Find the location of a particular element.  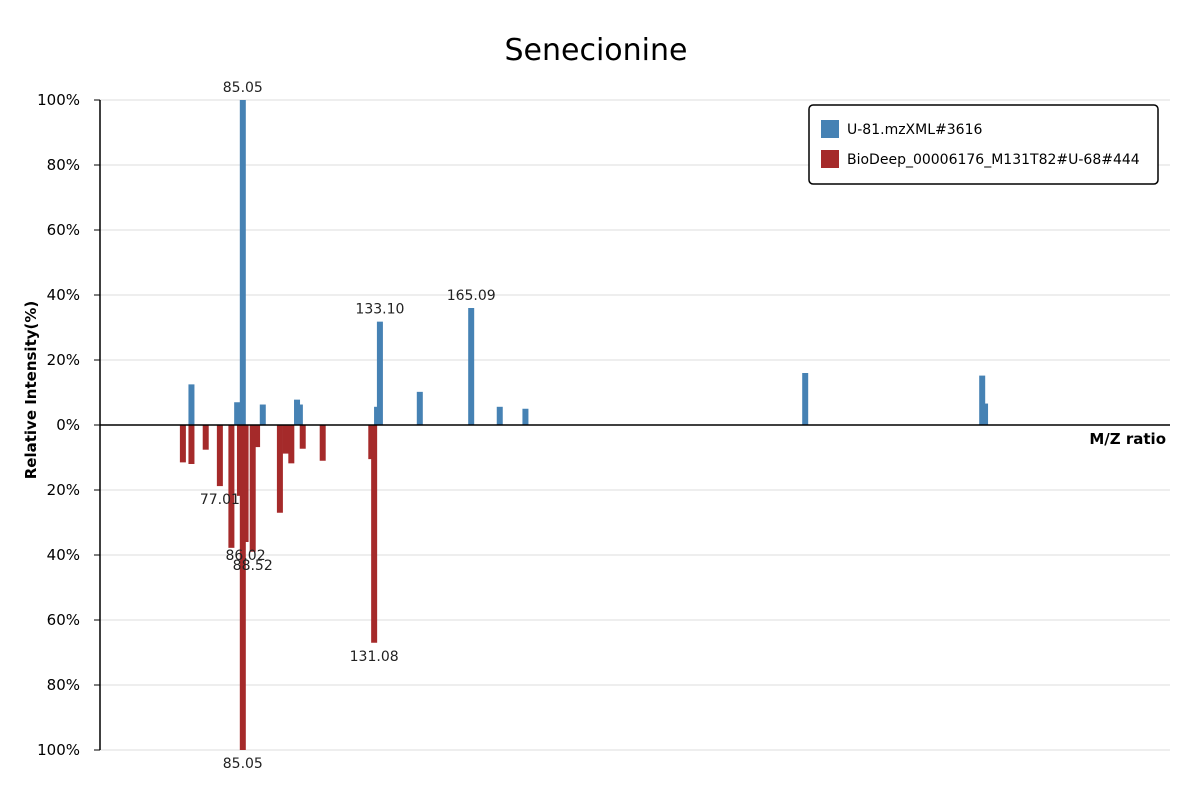

y-tick-labels: 100% 80% 60% 40% 20% 0% 20% 40% 60% 80% 100% is located at coordinates (68, 425).